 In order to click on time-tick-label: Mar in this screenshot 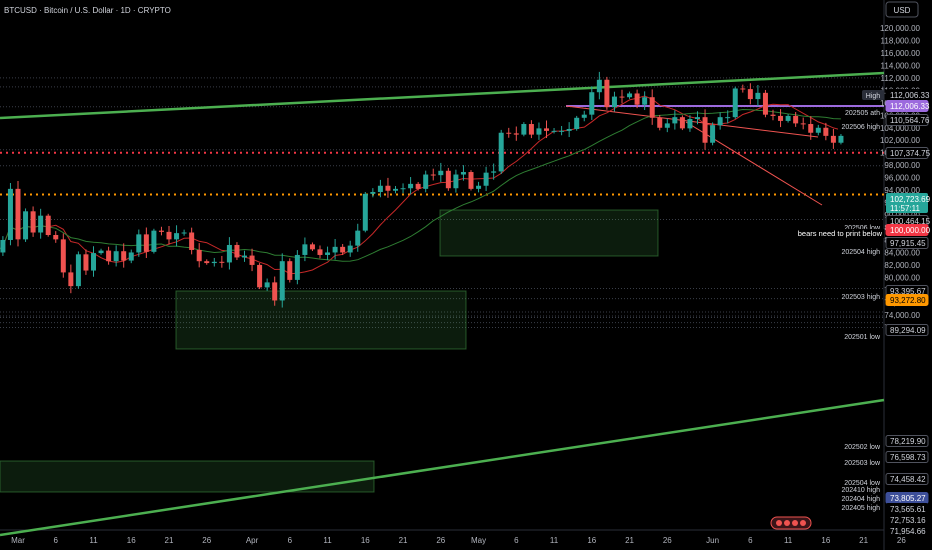, I will do `click(18, 540)`.